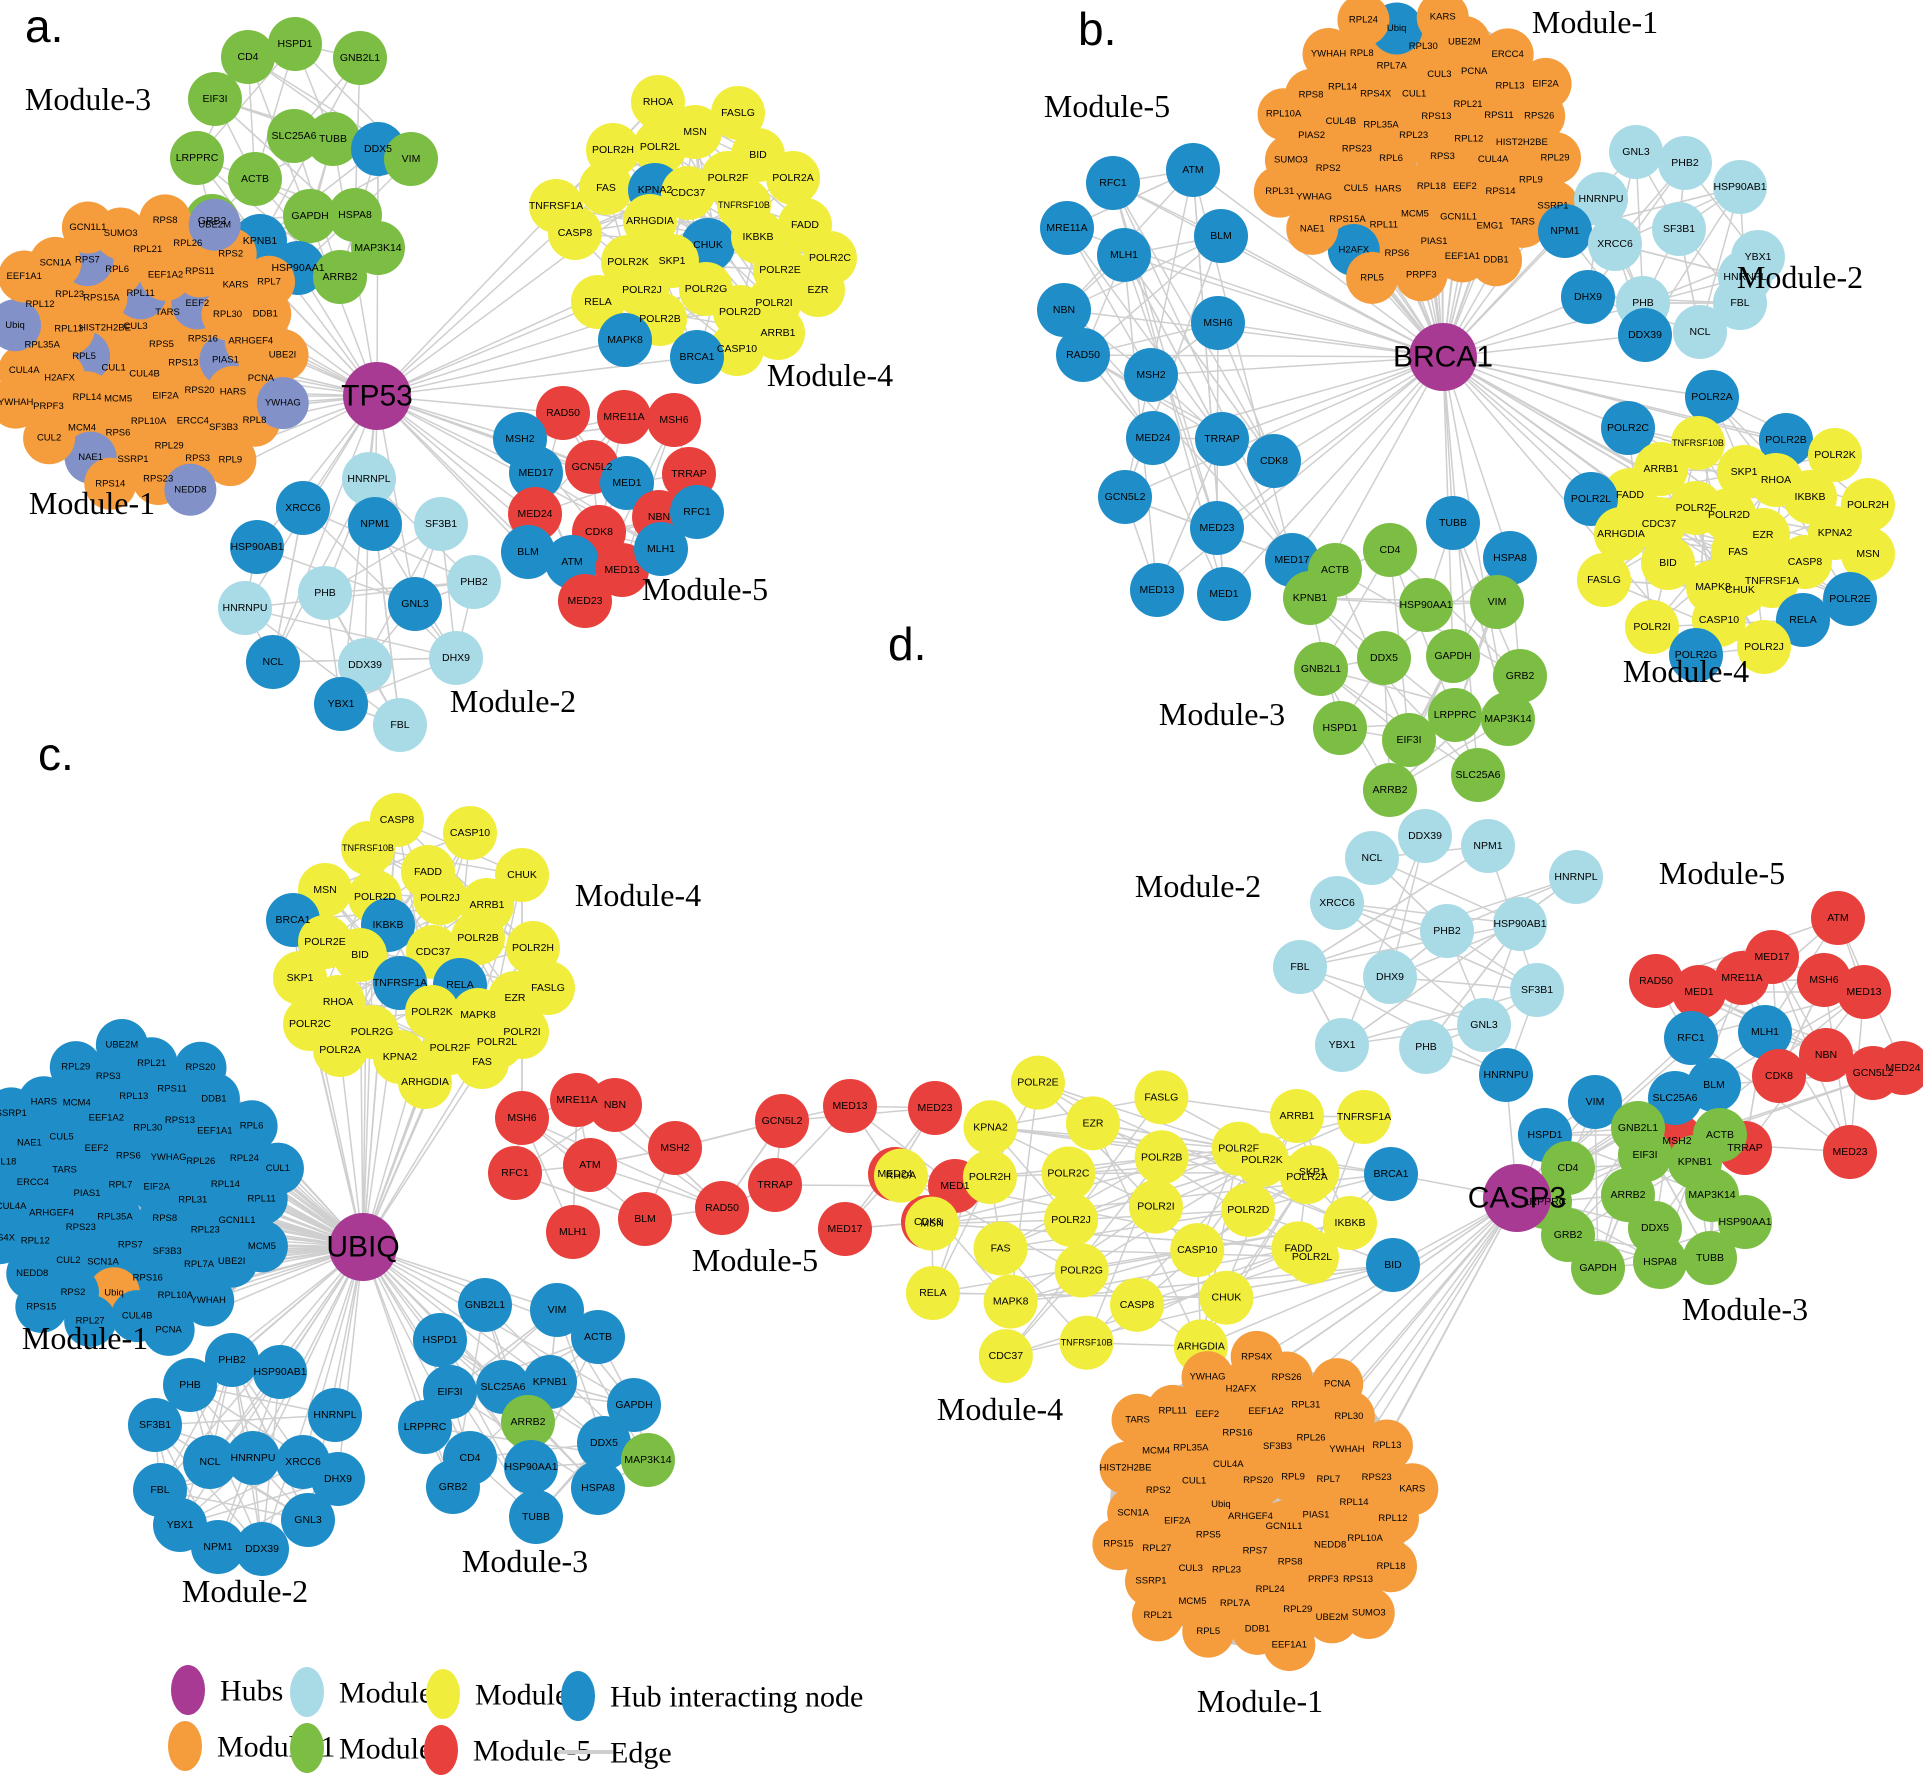  Describe the element at coordinates (1350, 1223) in the screenshot. I see `node-IKBKB` at that location.